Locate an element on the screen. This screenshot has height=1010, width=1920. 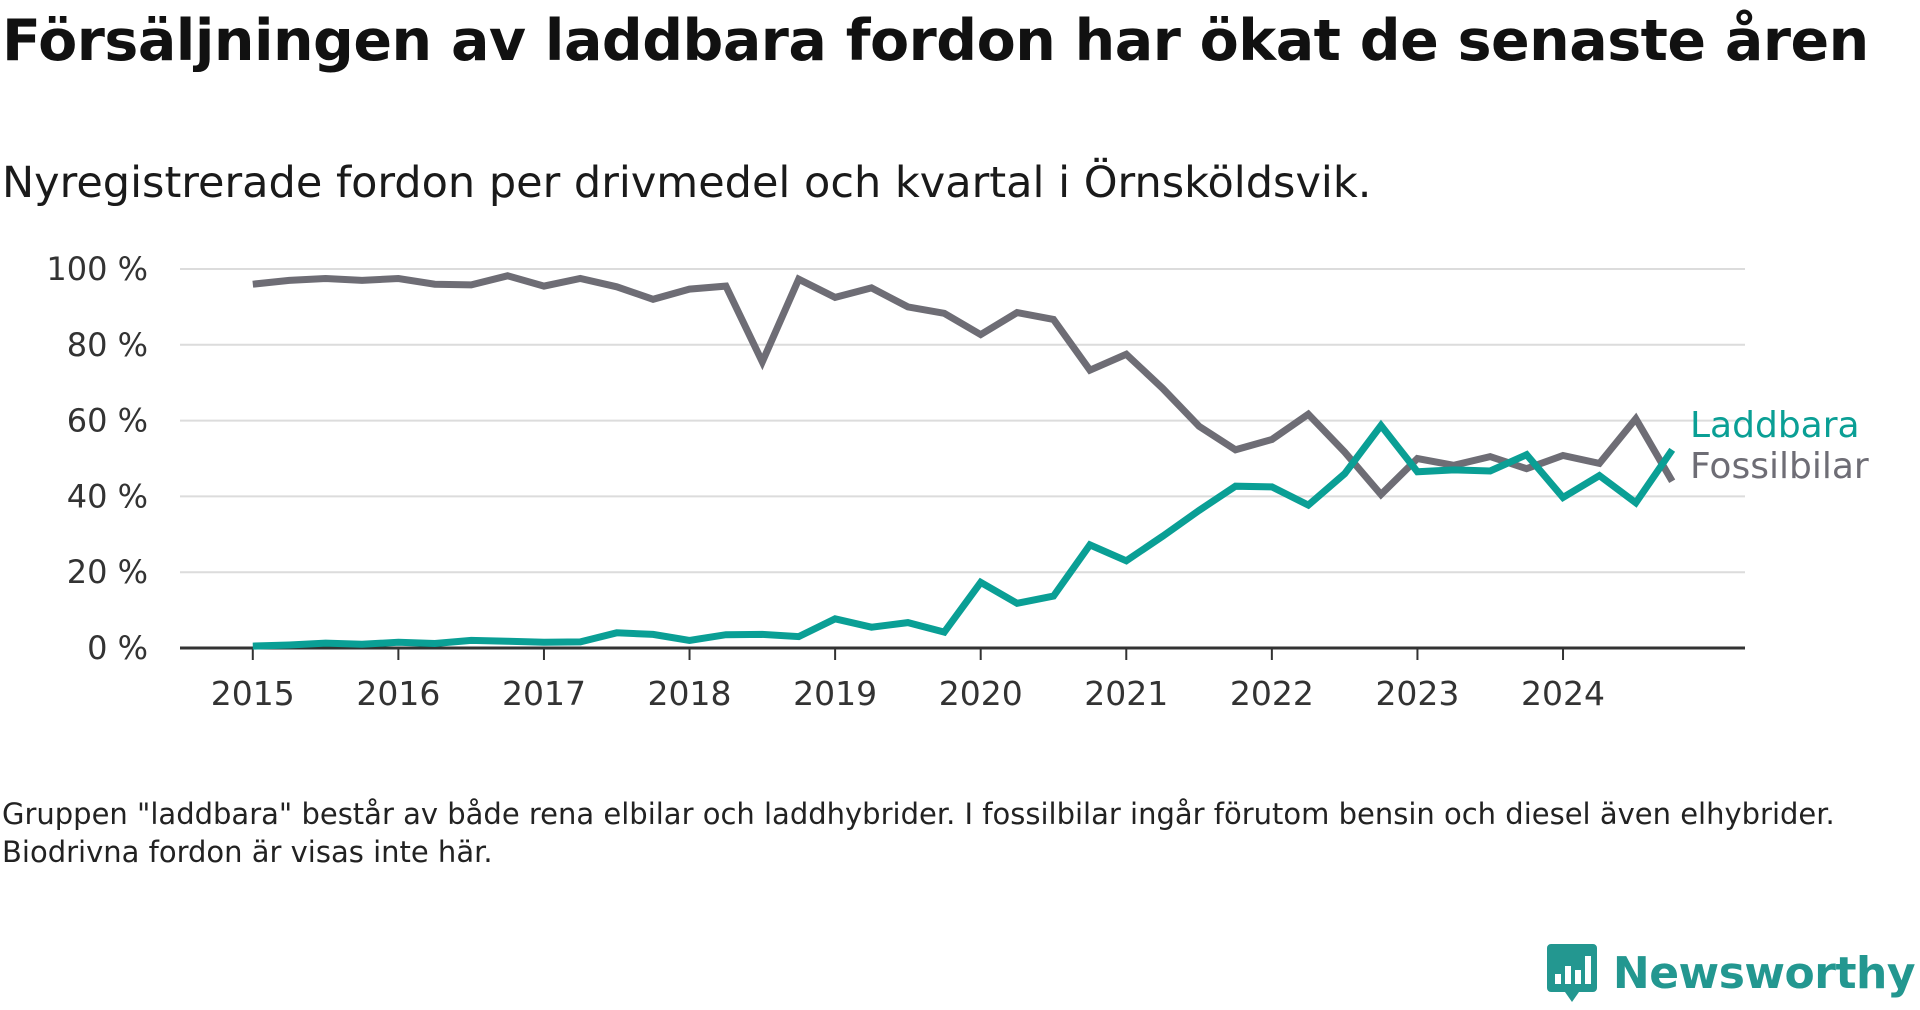
brand-logo: Newsworthy is located at coordinates (1731, 973).